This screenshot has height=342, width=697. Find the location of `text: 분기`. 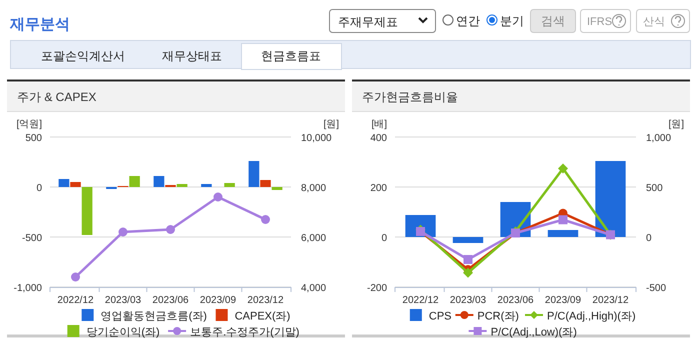

text: 분기 is located at coordinates (512, 21).